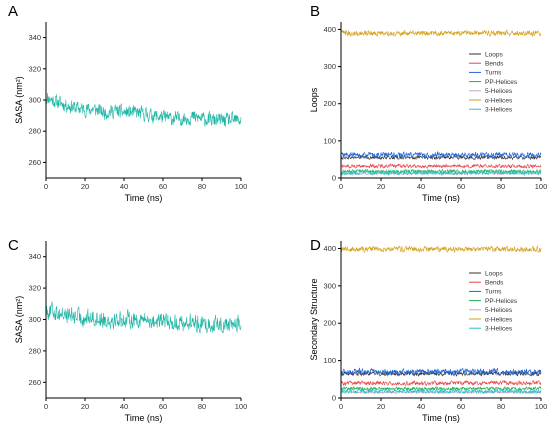 This screenshot has height=429, width=550. Describe the element at coordinates (13, 11) in the screenshot. I see `panel-letter: A` at that location.